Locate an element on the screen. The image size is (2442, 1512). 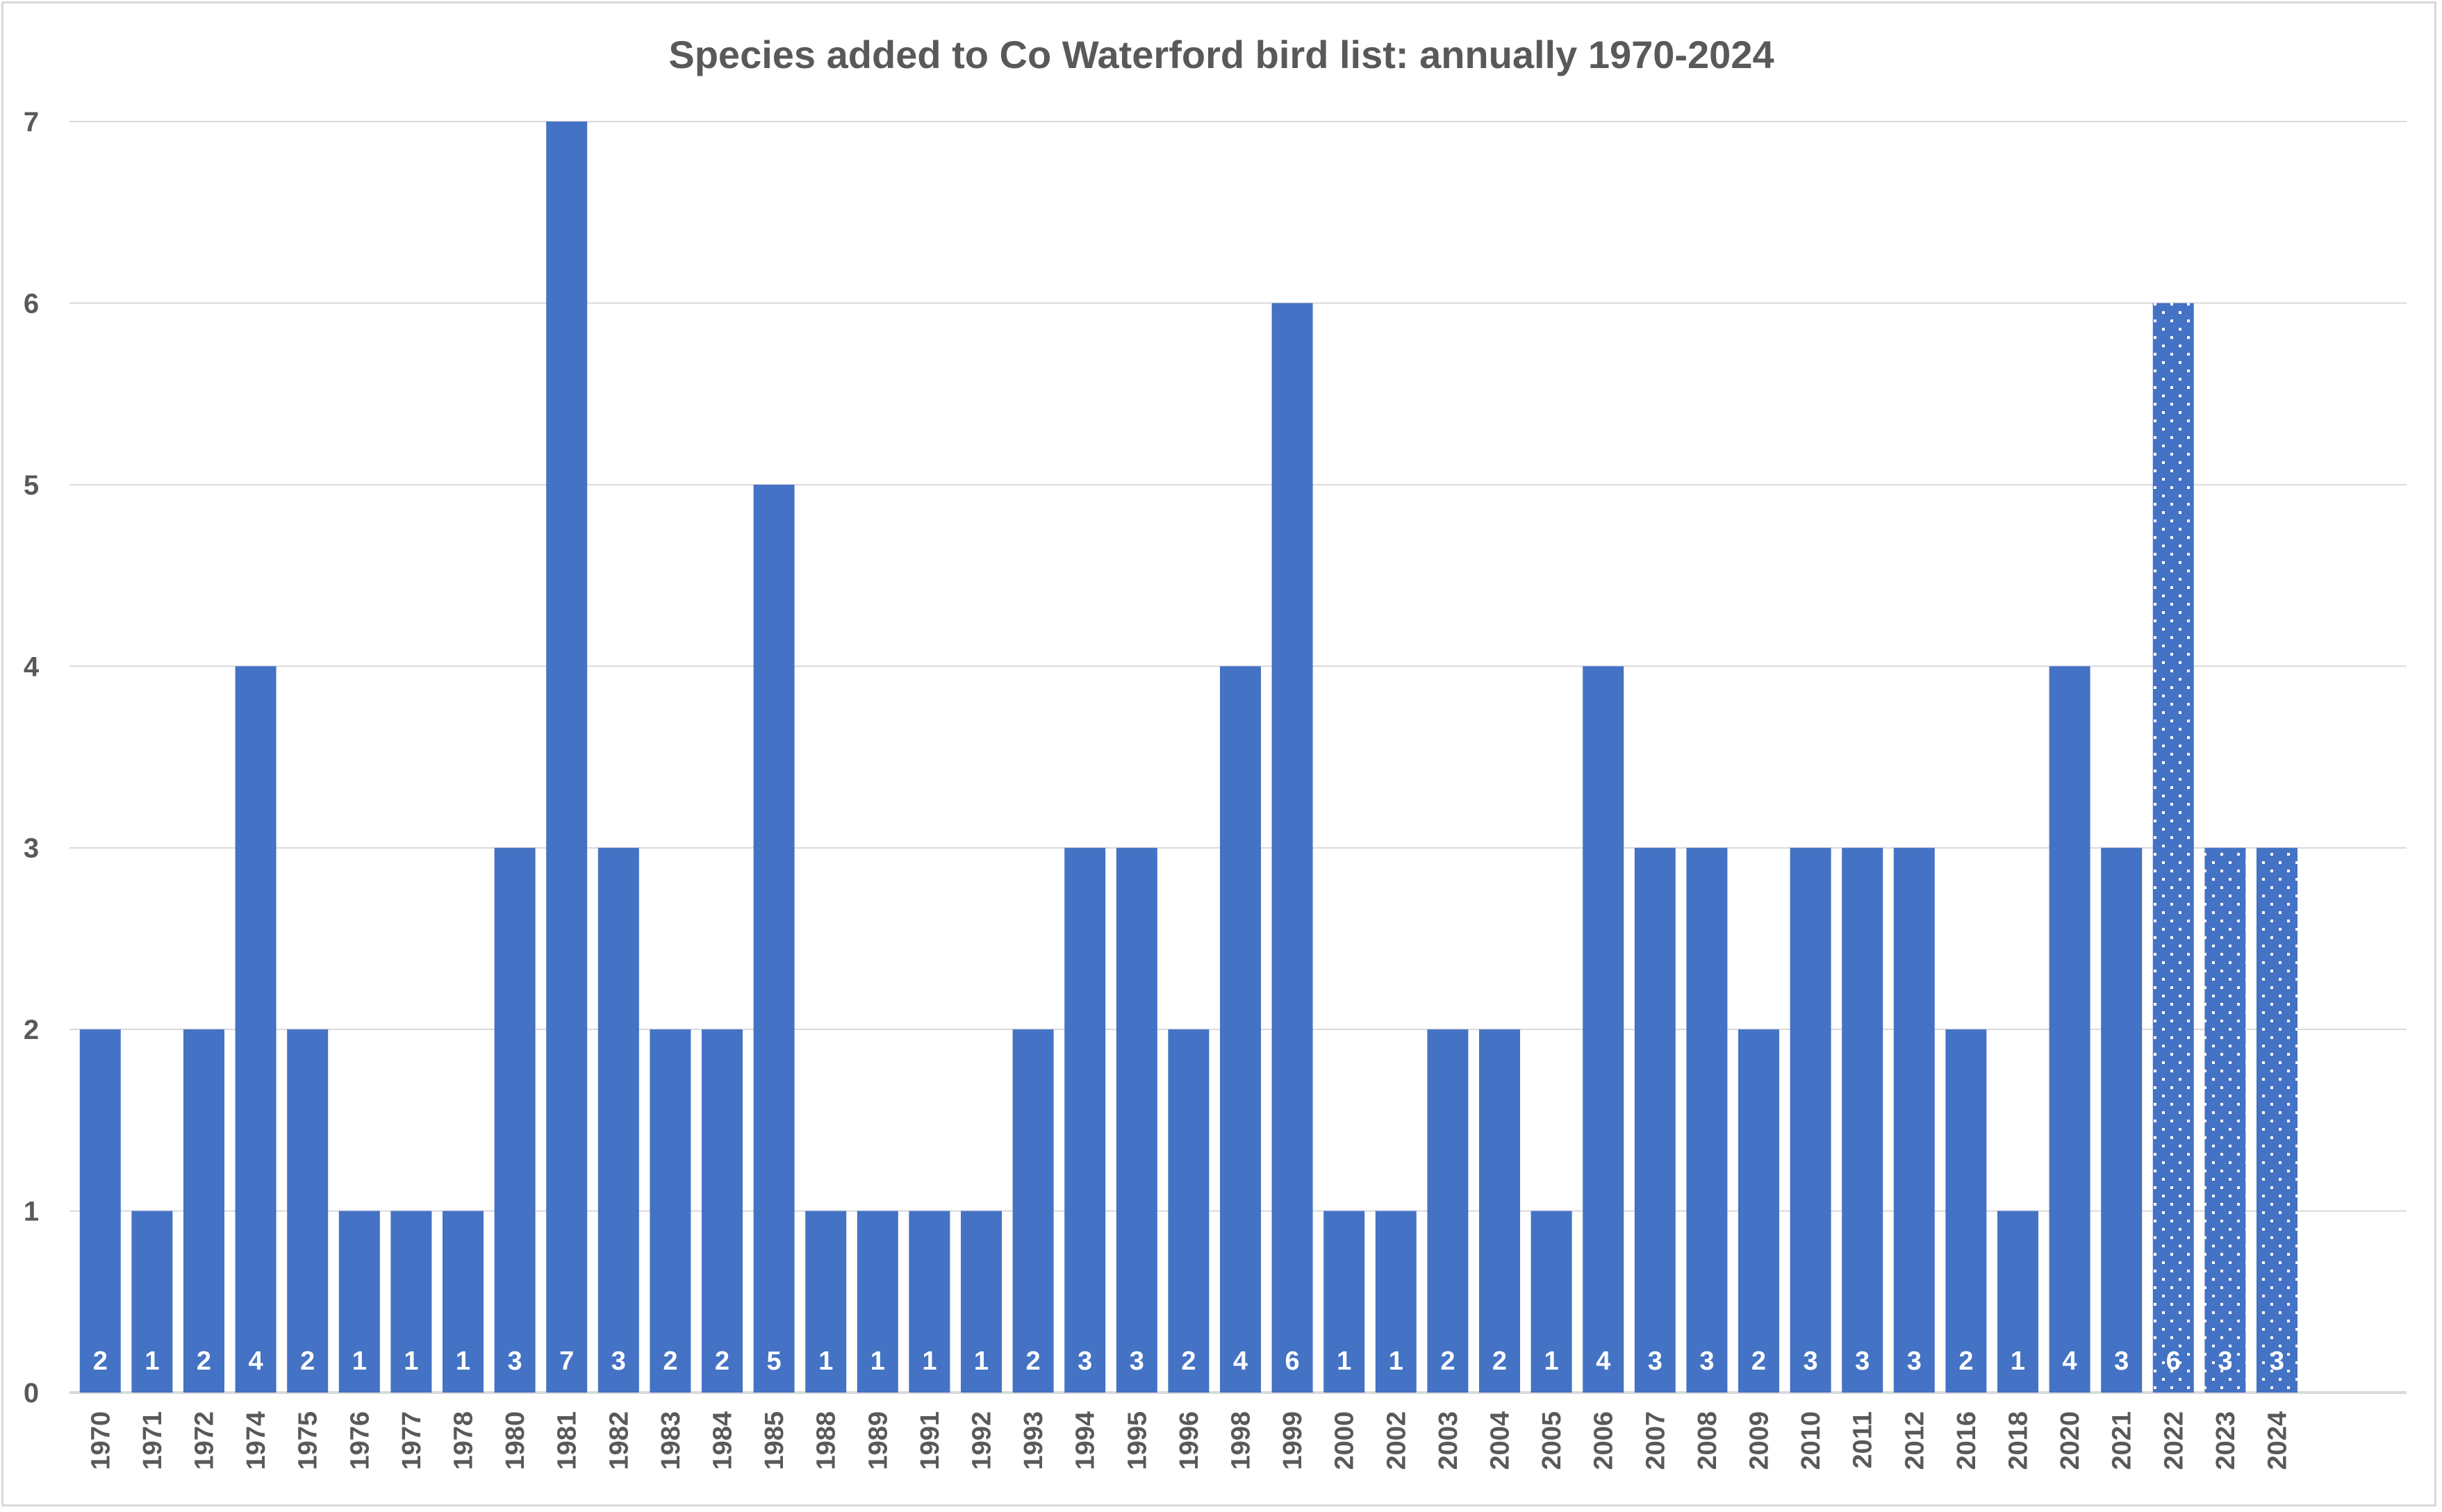
x-tick-label: 1985 is located at coordinates (774, 1441).